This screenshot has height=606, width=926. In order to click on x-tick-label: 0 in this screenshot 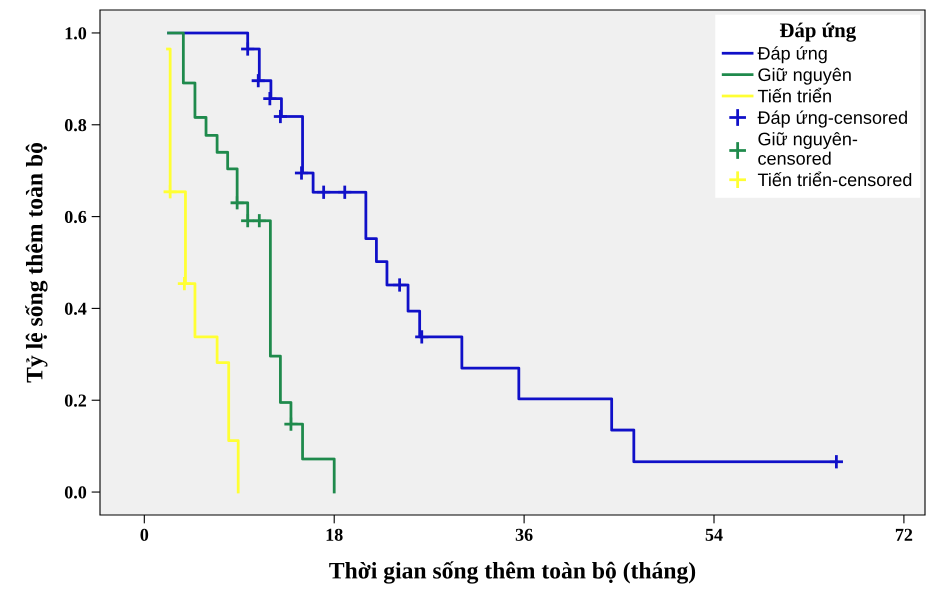, I will do `click(144, 534)`.